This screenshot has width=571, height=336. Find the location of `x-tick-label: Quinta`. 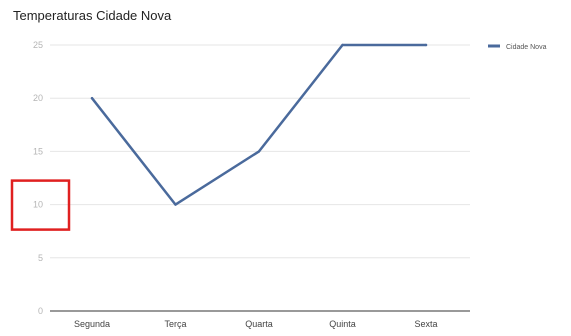

x-tick-label: Quinta is located at coordinates (342, 324).